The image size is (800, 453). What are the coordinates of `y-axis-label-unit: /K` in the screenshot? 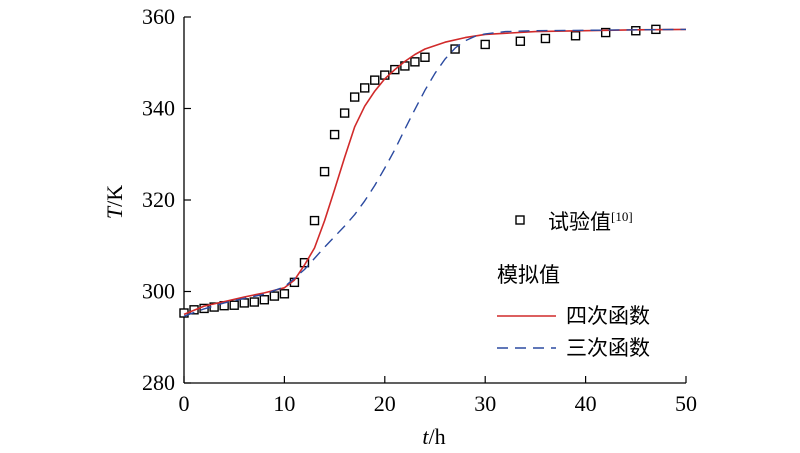 It's located at (114, 196).